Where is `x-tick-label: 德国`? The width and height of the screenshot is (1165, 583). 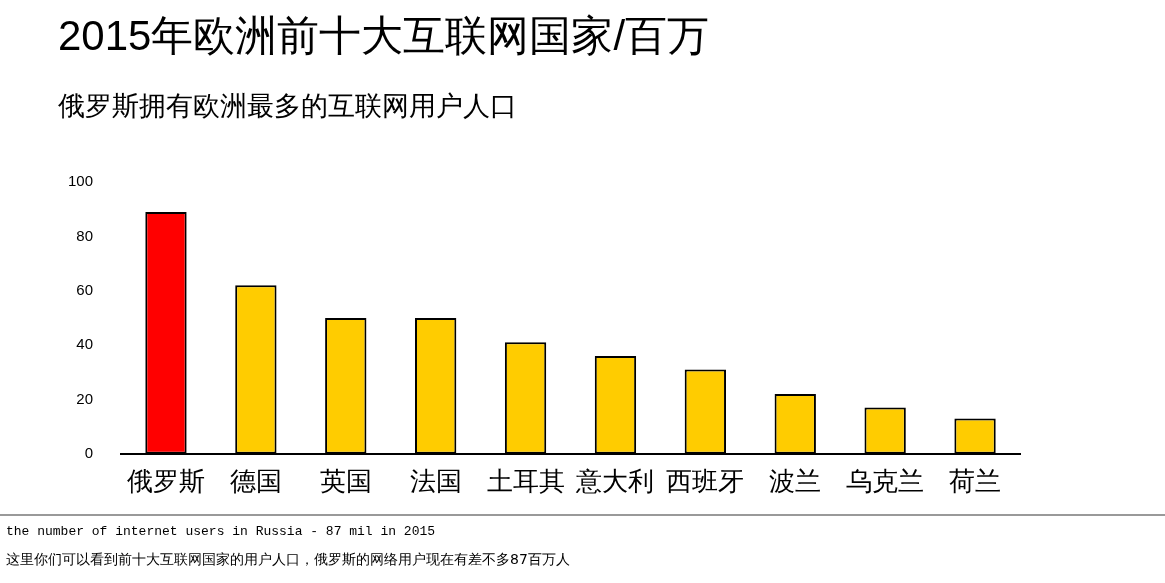 x-tick-label: 德国 is located at coordinates (255, 481).